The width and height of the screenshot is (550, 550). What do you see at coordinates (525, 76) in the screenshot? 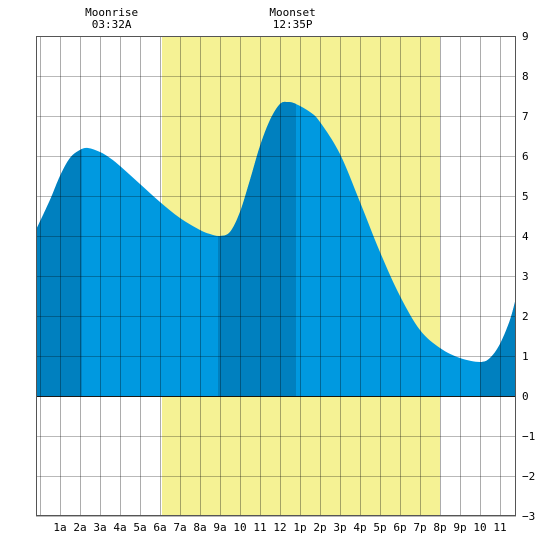
I see `y-tick-label: 8` at bounding box center [525, 76].